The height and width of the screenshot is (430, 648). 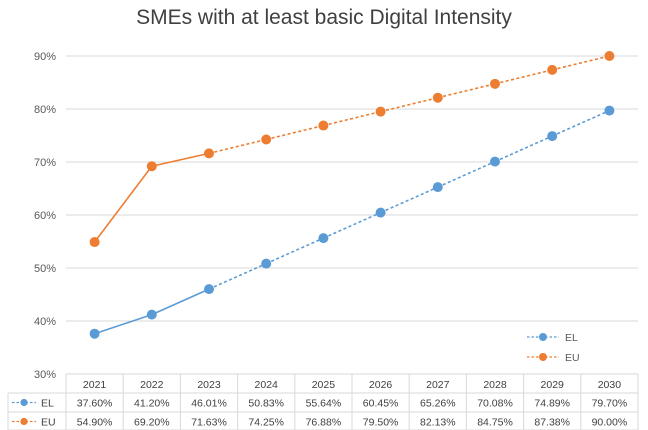 I want to click on y-tick-label: 30%, so click(x=45, y=375).